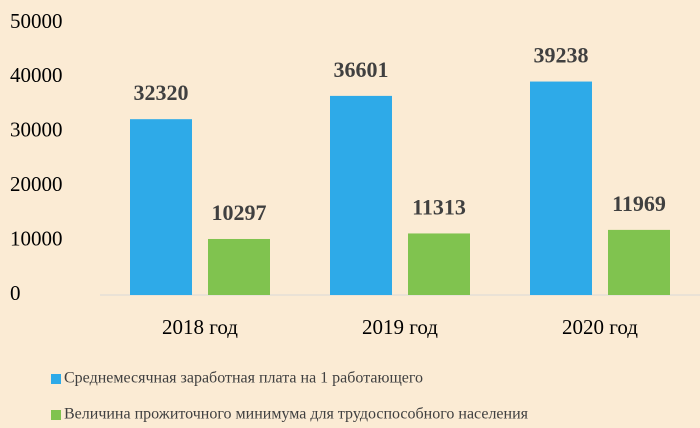 The image size is (700, 428). What do you see at coordinates (361, 69) in the screenshot?
I see `data-label: 36601` at bounding box center [361, 69].